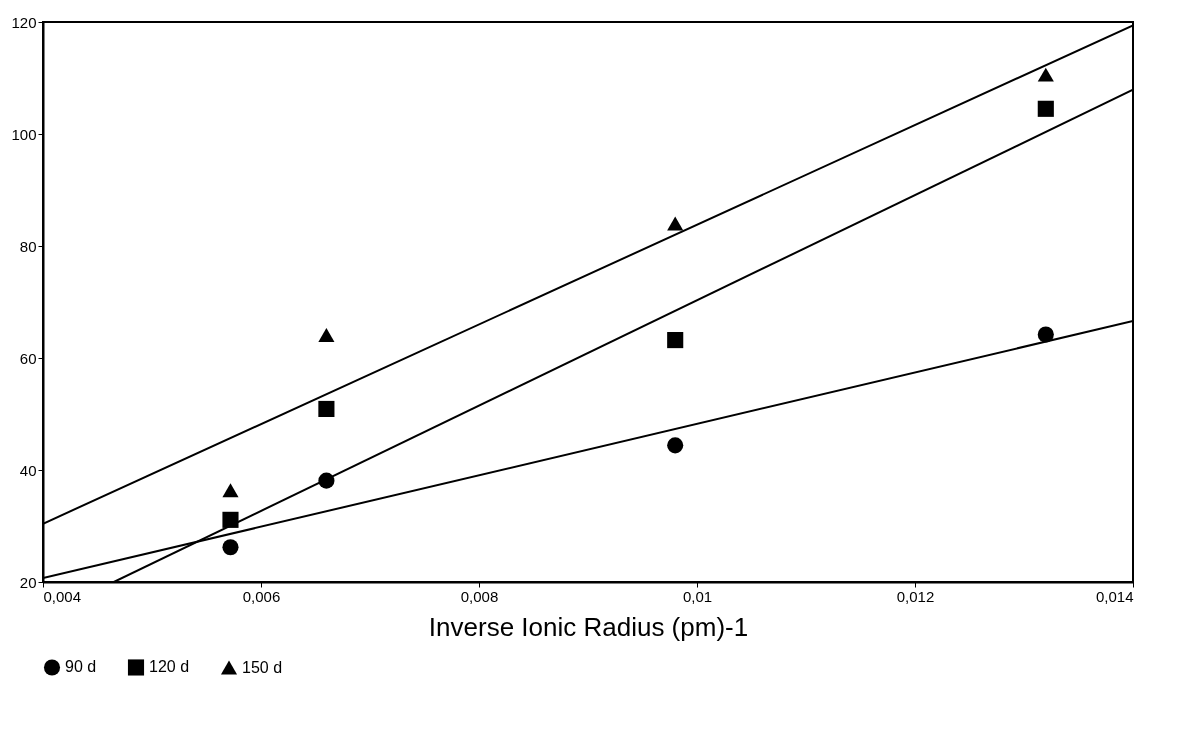 This screenshot has height=748, width=1201. What do you see at coordinates (169, 667) in the screenshot?
I see `legend-label: 120 d` at bounding box center [169, 667].